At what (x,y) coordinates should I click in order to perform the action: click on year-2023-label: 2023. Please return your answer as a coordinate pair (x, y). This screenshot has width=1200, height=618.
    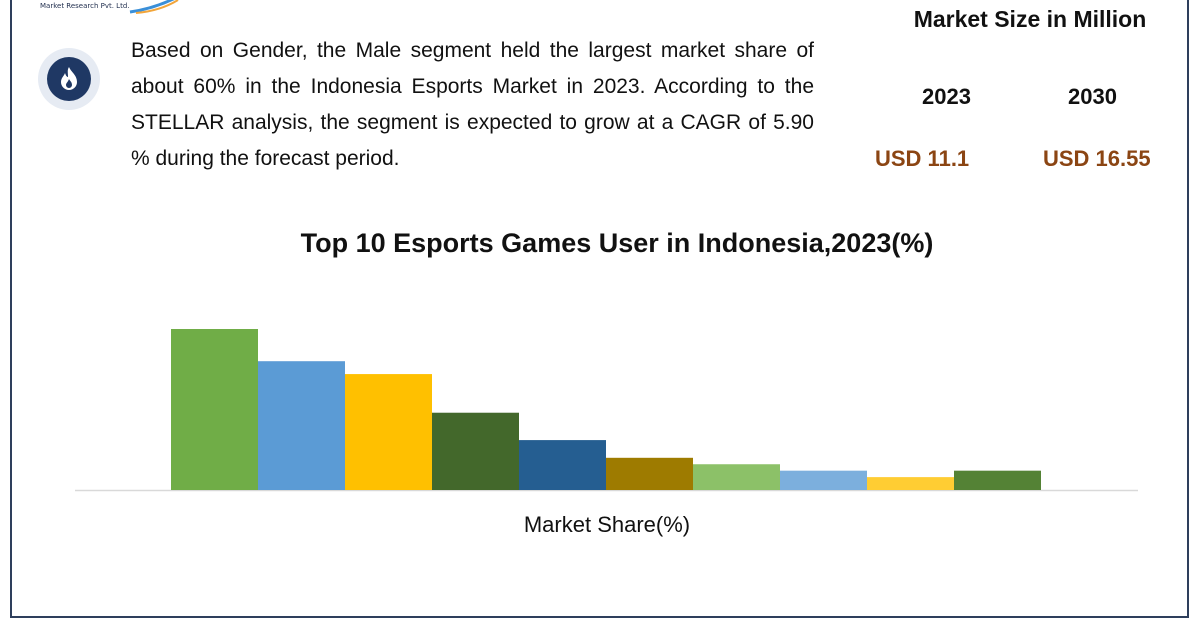
    Looking at the image, I should click on (946, 96).